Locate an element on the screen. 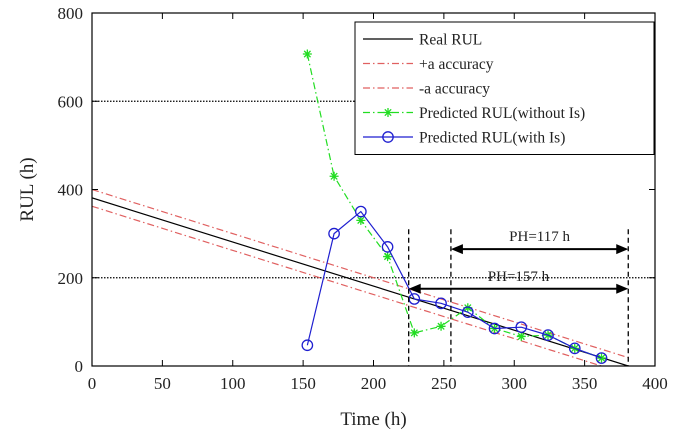  legend-label-4: Predicted RUL(with Is) is located at coordinates (492, 138).